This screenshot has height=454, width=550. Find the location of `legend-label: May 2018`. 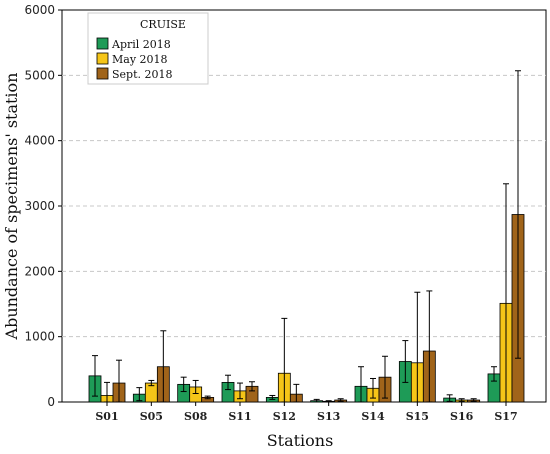

legend-label: May 2018 is located at coordinates (140, 59).